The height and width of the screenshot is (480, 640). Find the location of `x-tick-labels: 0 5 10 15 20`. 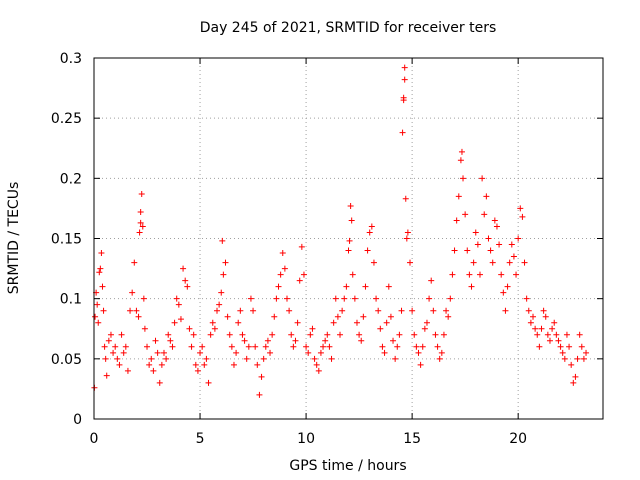

x-tick-labels: 0 5 10 15 20 is located at coordinates (309, 439).